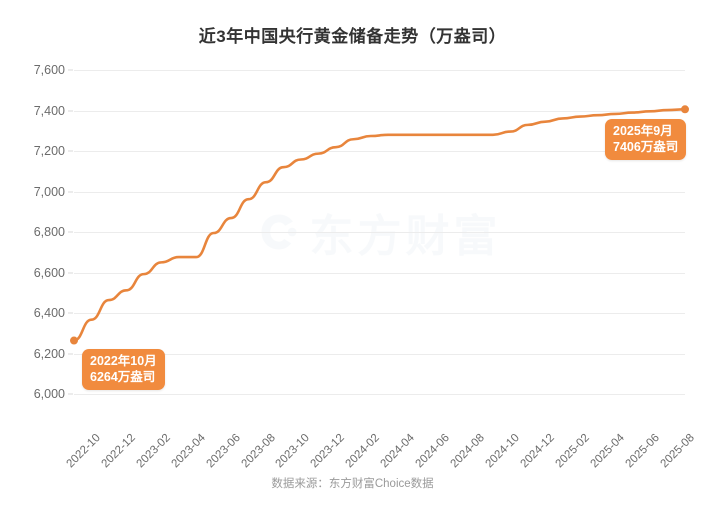 The width and height of the screenshot is (705, 505). Describe the element at coordinates (677, 451) in the screenshot. I see `x-axis-tick-label: 2025-08` at that location.